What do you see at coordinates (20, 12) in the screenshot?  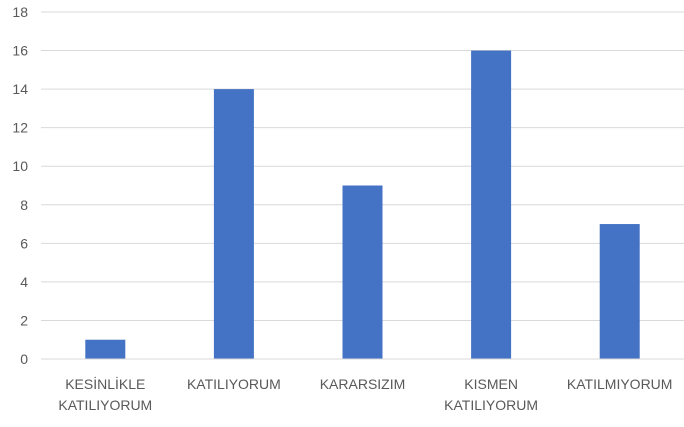 I see `y-tick-label: 18` at bounding box center [20, 12].